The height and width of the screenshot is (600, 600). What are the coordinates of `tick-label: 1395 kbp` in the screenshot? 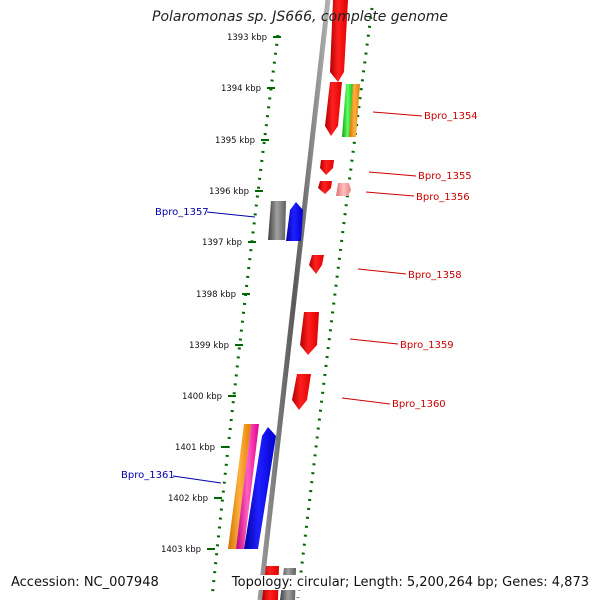 It's located at (235, 141).